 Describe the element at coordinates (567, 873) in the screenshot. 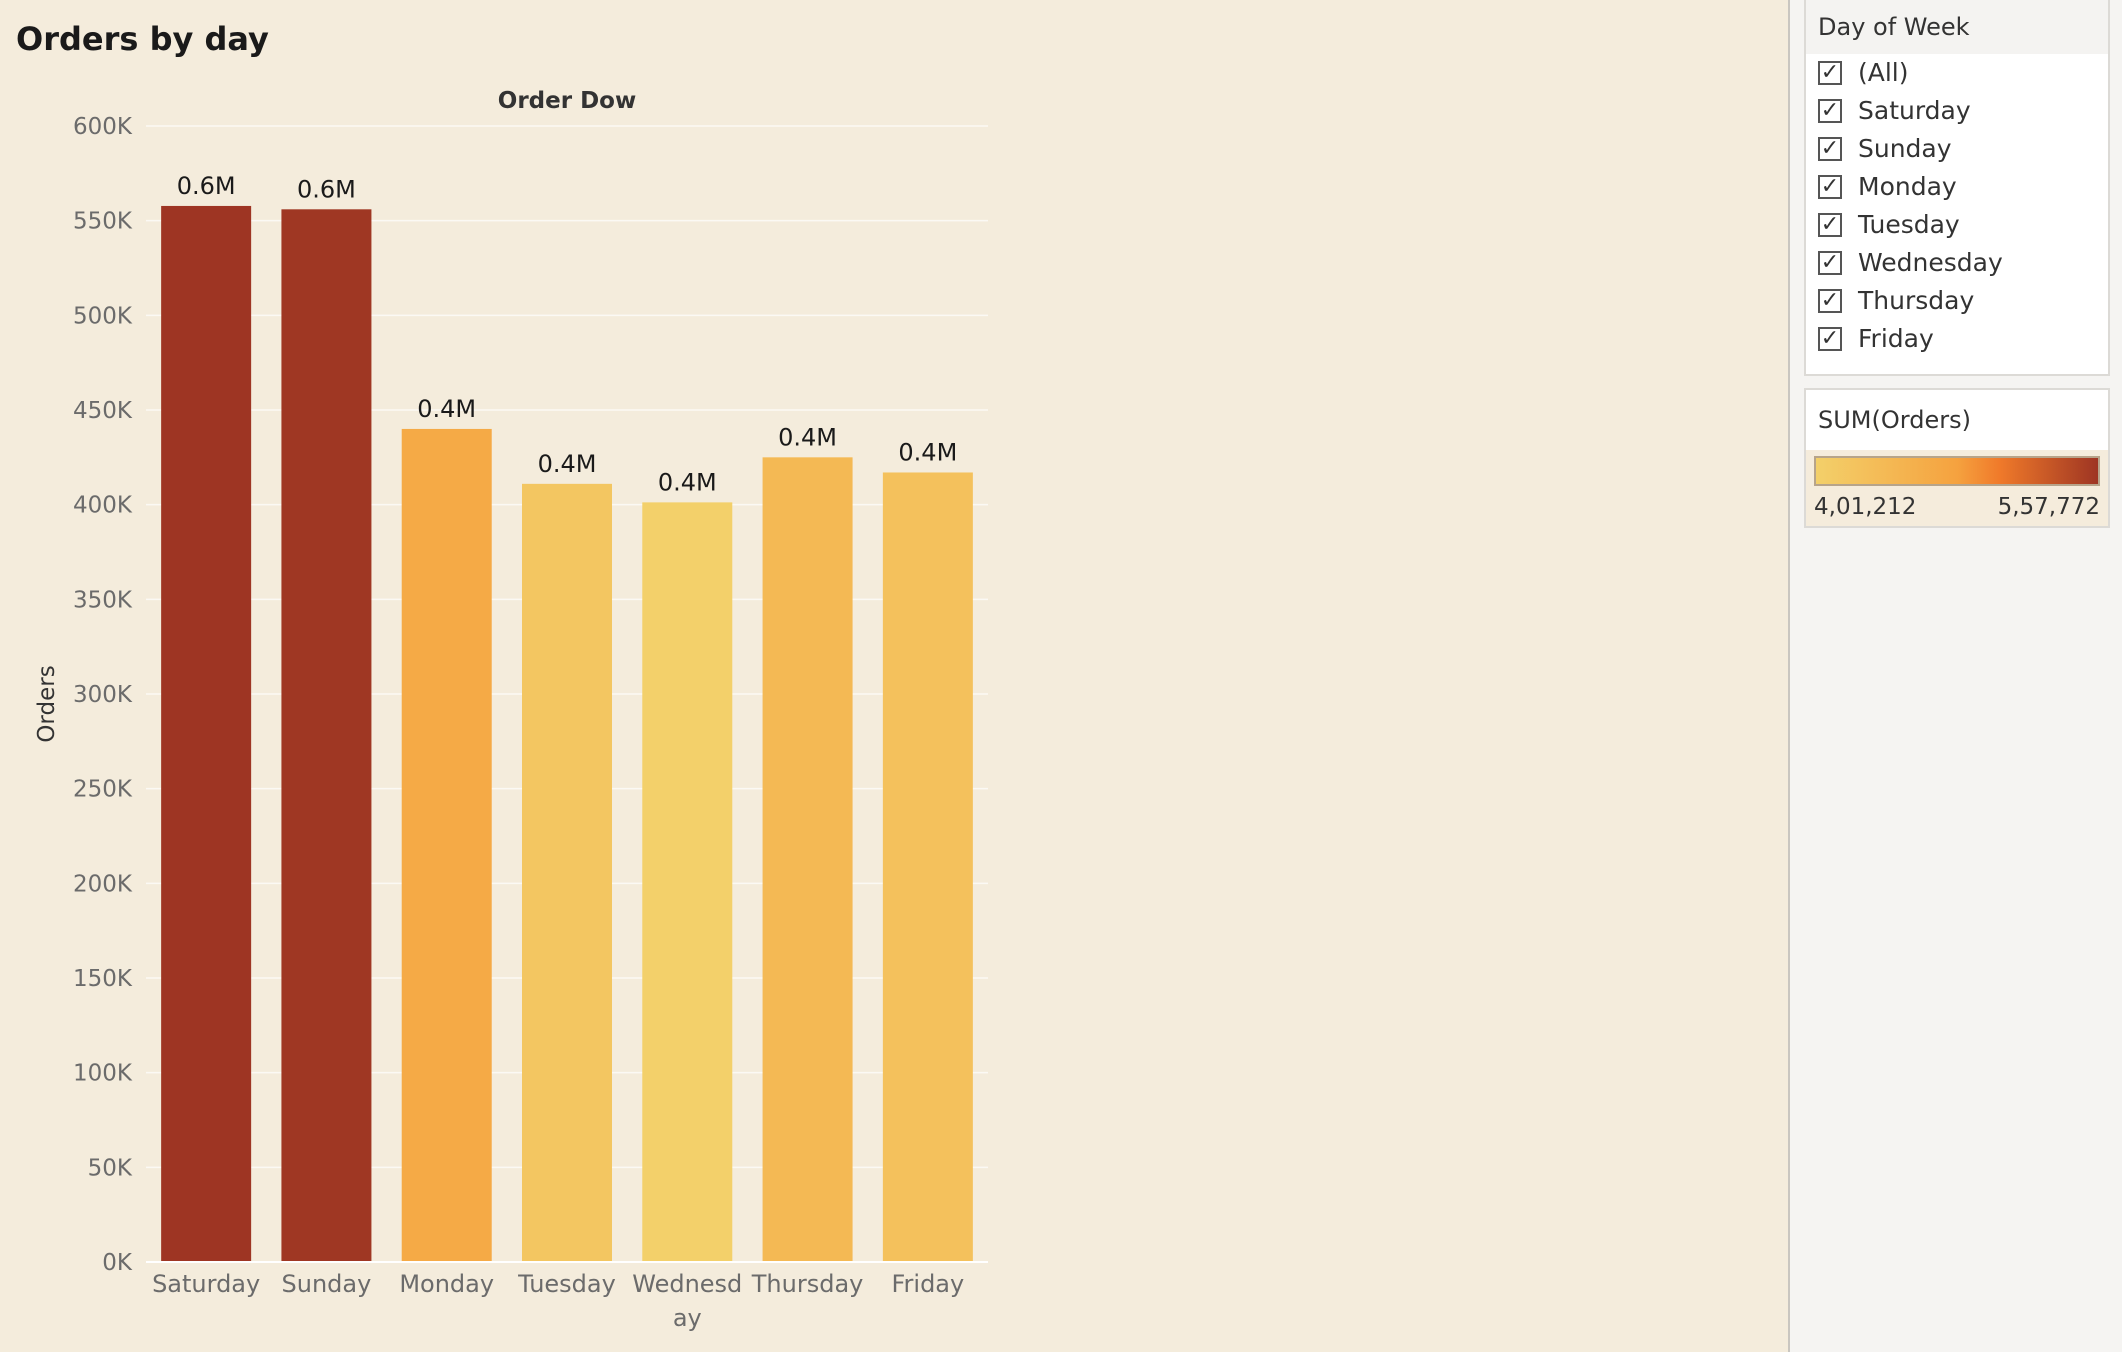

I see `bar-tuesday` at that location.